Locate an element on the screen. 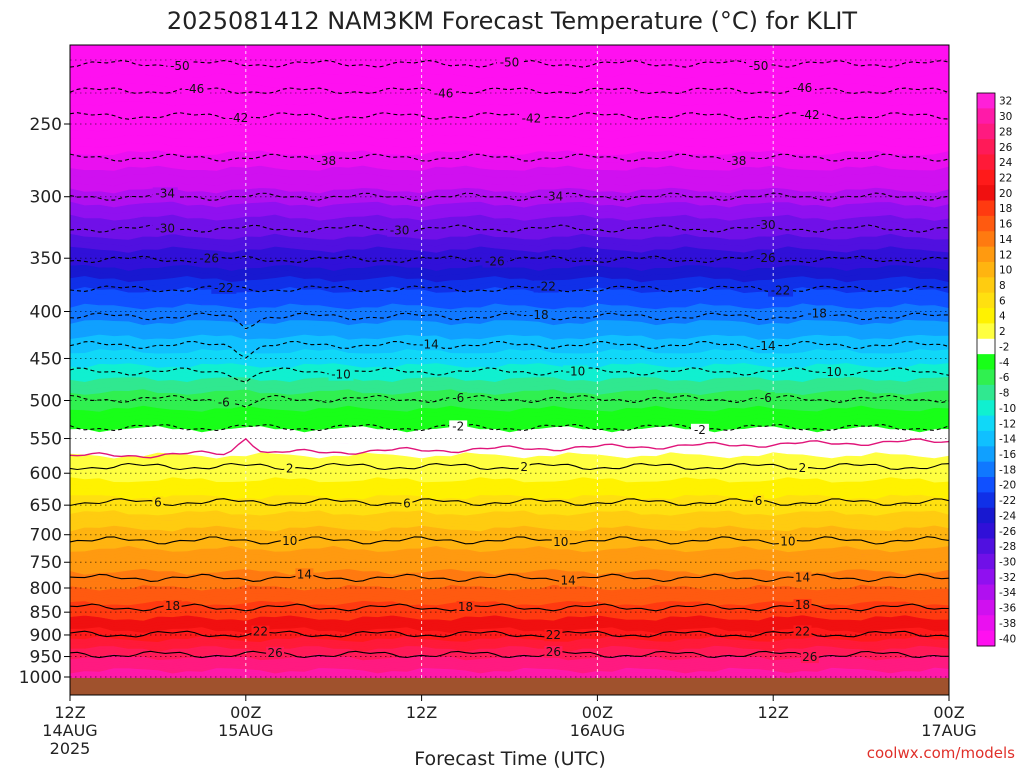  y-tick-label: 350 is located at coordinates (46, 259).